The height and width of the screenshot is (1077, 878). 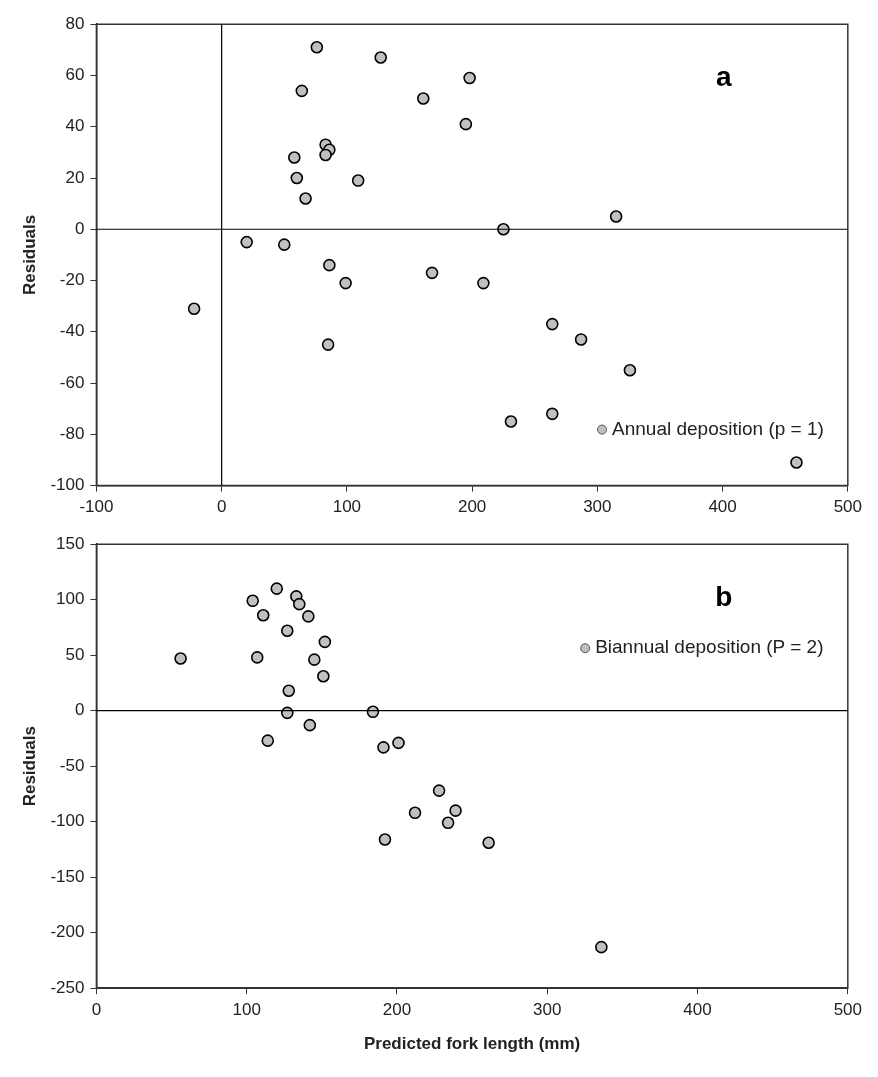 What do you see at coordinates (72, 382) in the screenshot?
I see `y-tick-label: -60` at bounding box center [72, 382].